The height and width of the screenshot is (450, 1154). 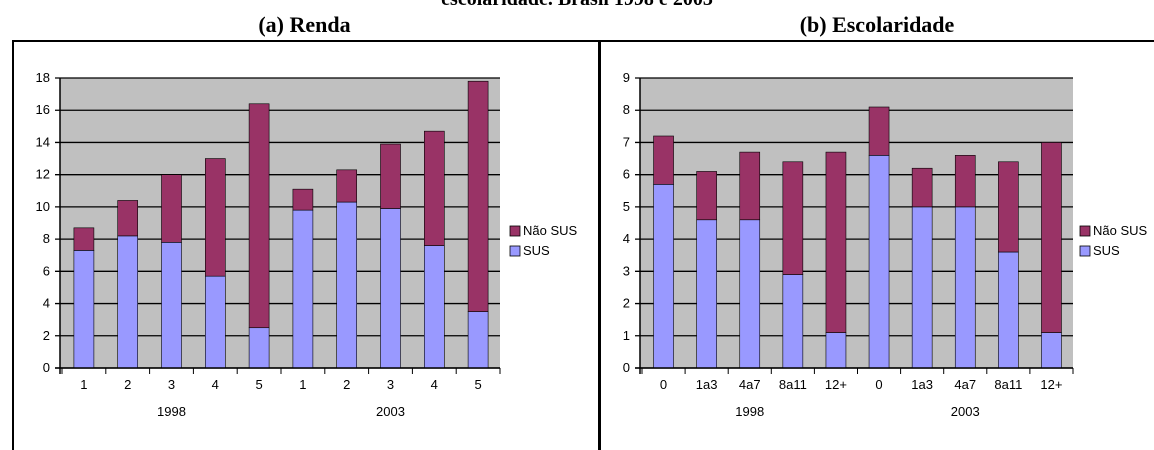 I want to click on x-tick-label-escolaridade-4: 12+, so click(x=836, y=384).